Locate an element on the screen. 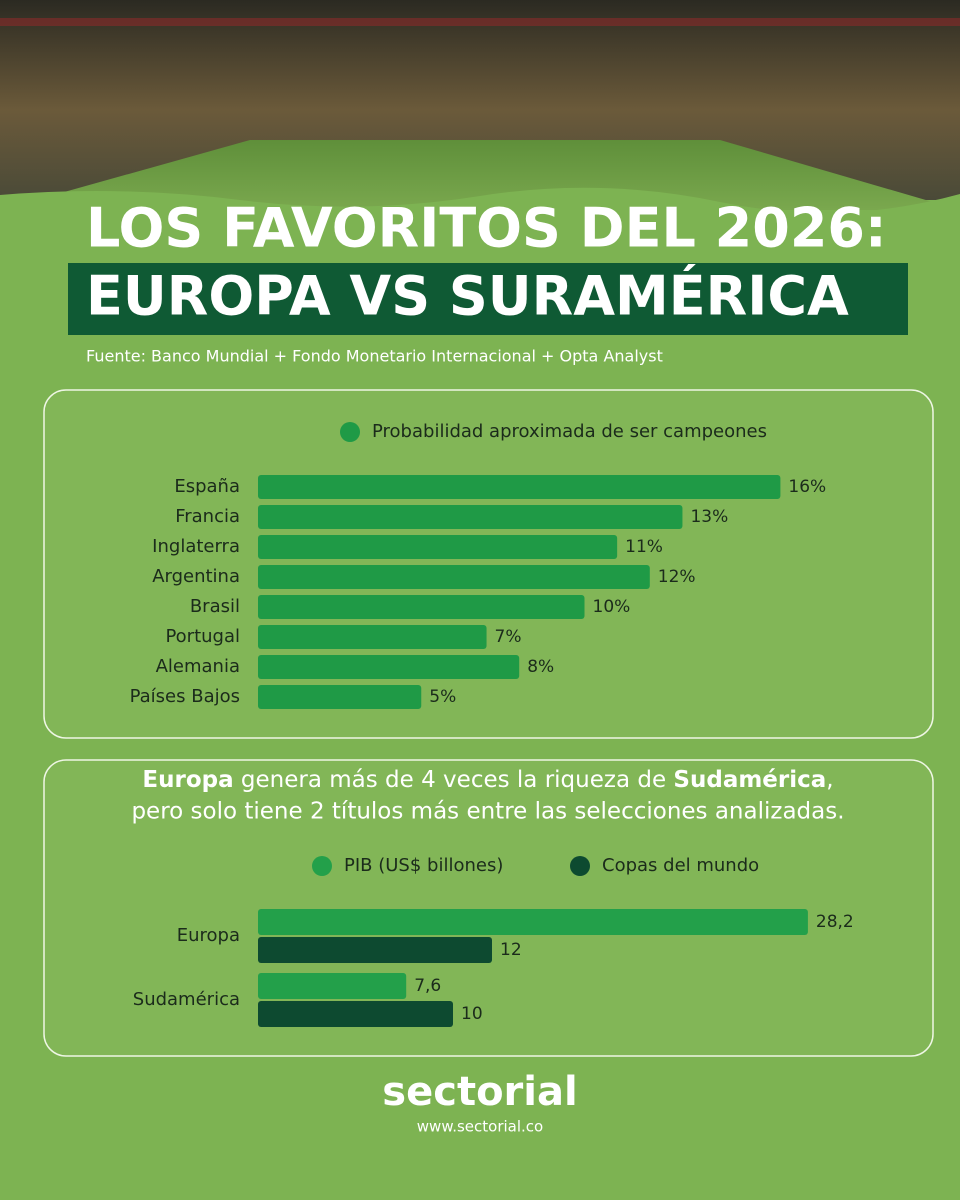  title-banner is located at coordinates (488, 299).